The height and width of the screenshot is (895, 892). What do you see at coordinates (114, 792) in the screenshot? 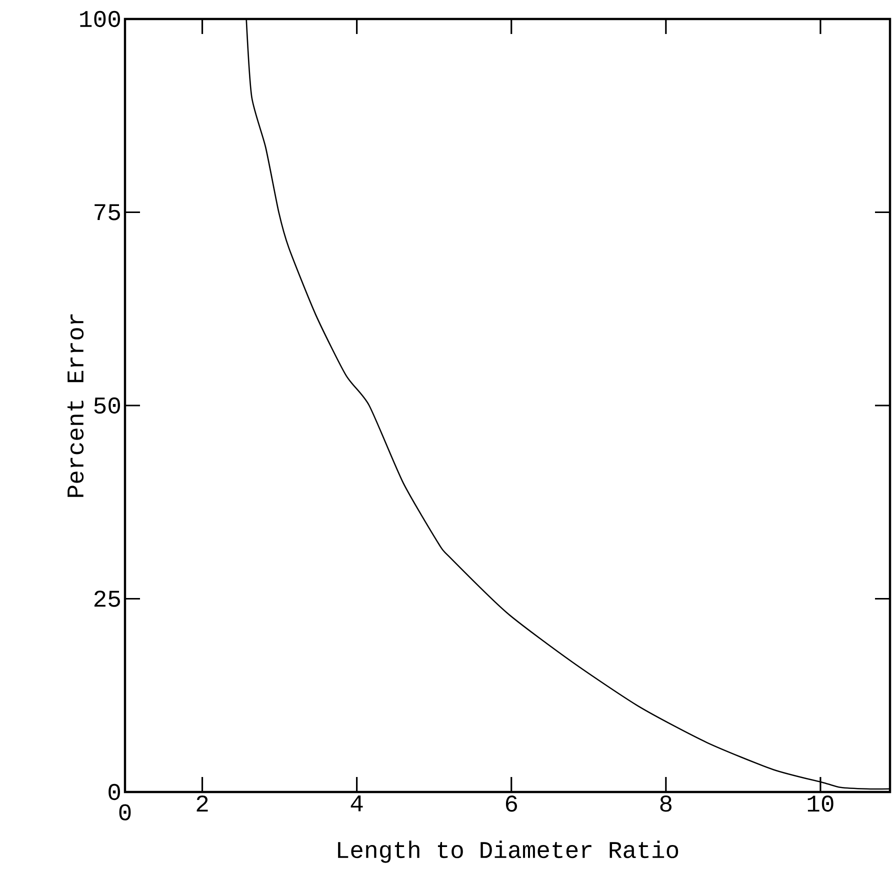
I see `y-tick-label: 0` at bounding box center [114, 792].